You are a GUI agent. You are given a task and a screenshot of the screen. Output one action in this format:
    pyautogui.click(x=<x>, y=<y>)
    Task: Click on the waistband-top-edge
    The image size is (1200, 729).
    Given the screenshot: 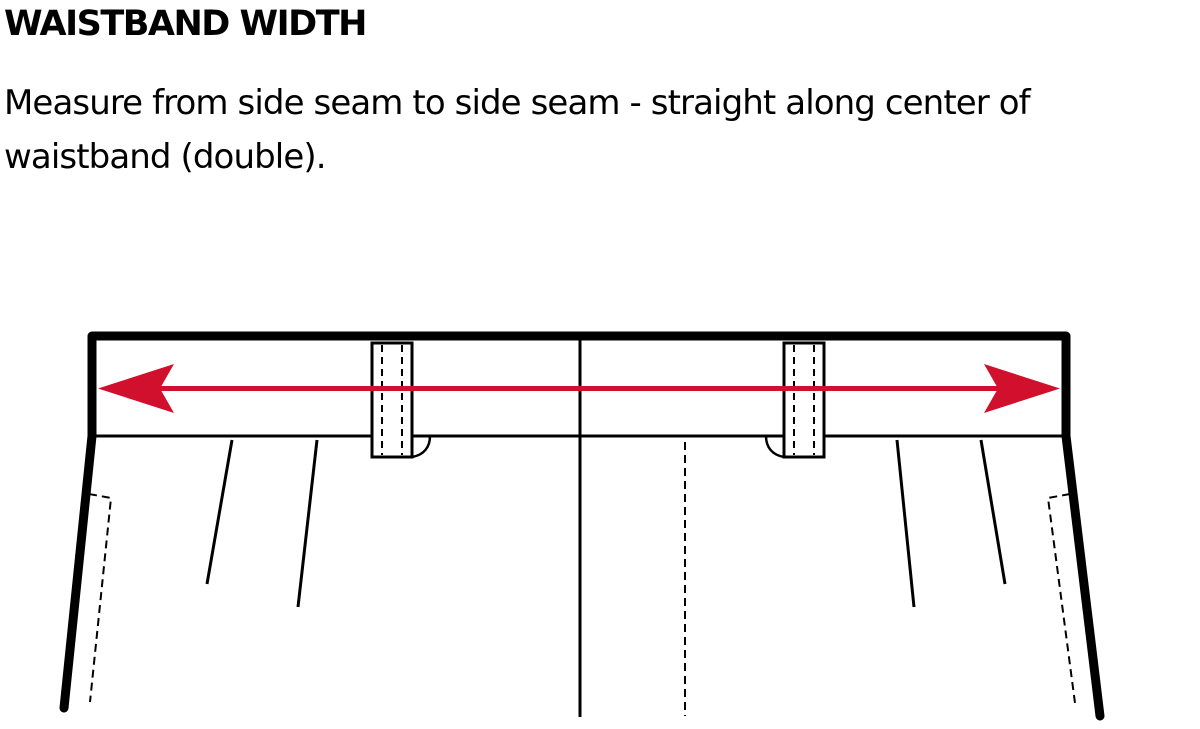 What is the action you would take?
    pyautogui.click(x=579, y=341)
    